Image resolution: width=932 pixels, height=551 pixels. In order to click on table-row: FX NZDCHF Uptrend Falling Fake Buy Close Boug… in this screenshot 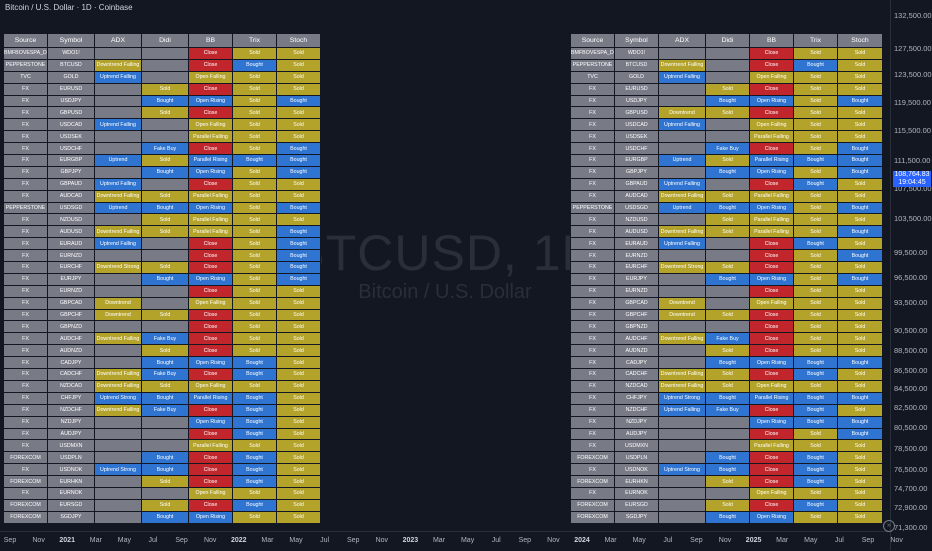, I will do `click(726, 410)`.